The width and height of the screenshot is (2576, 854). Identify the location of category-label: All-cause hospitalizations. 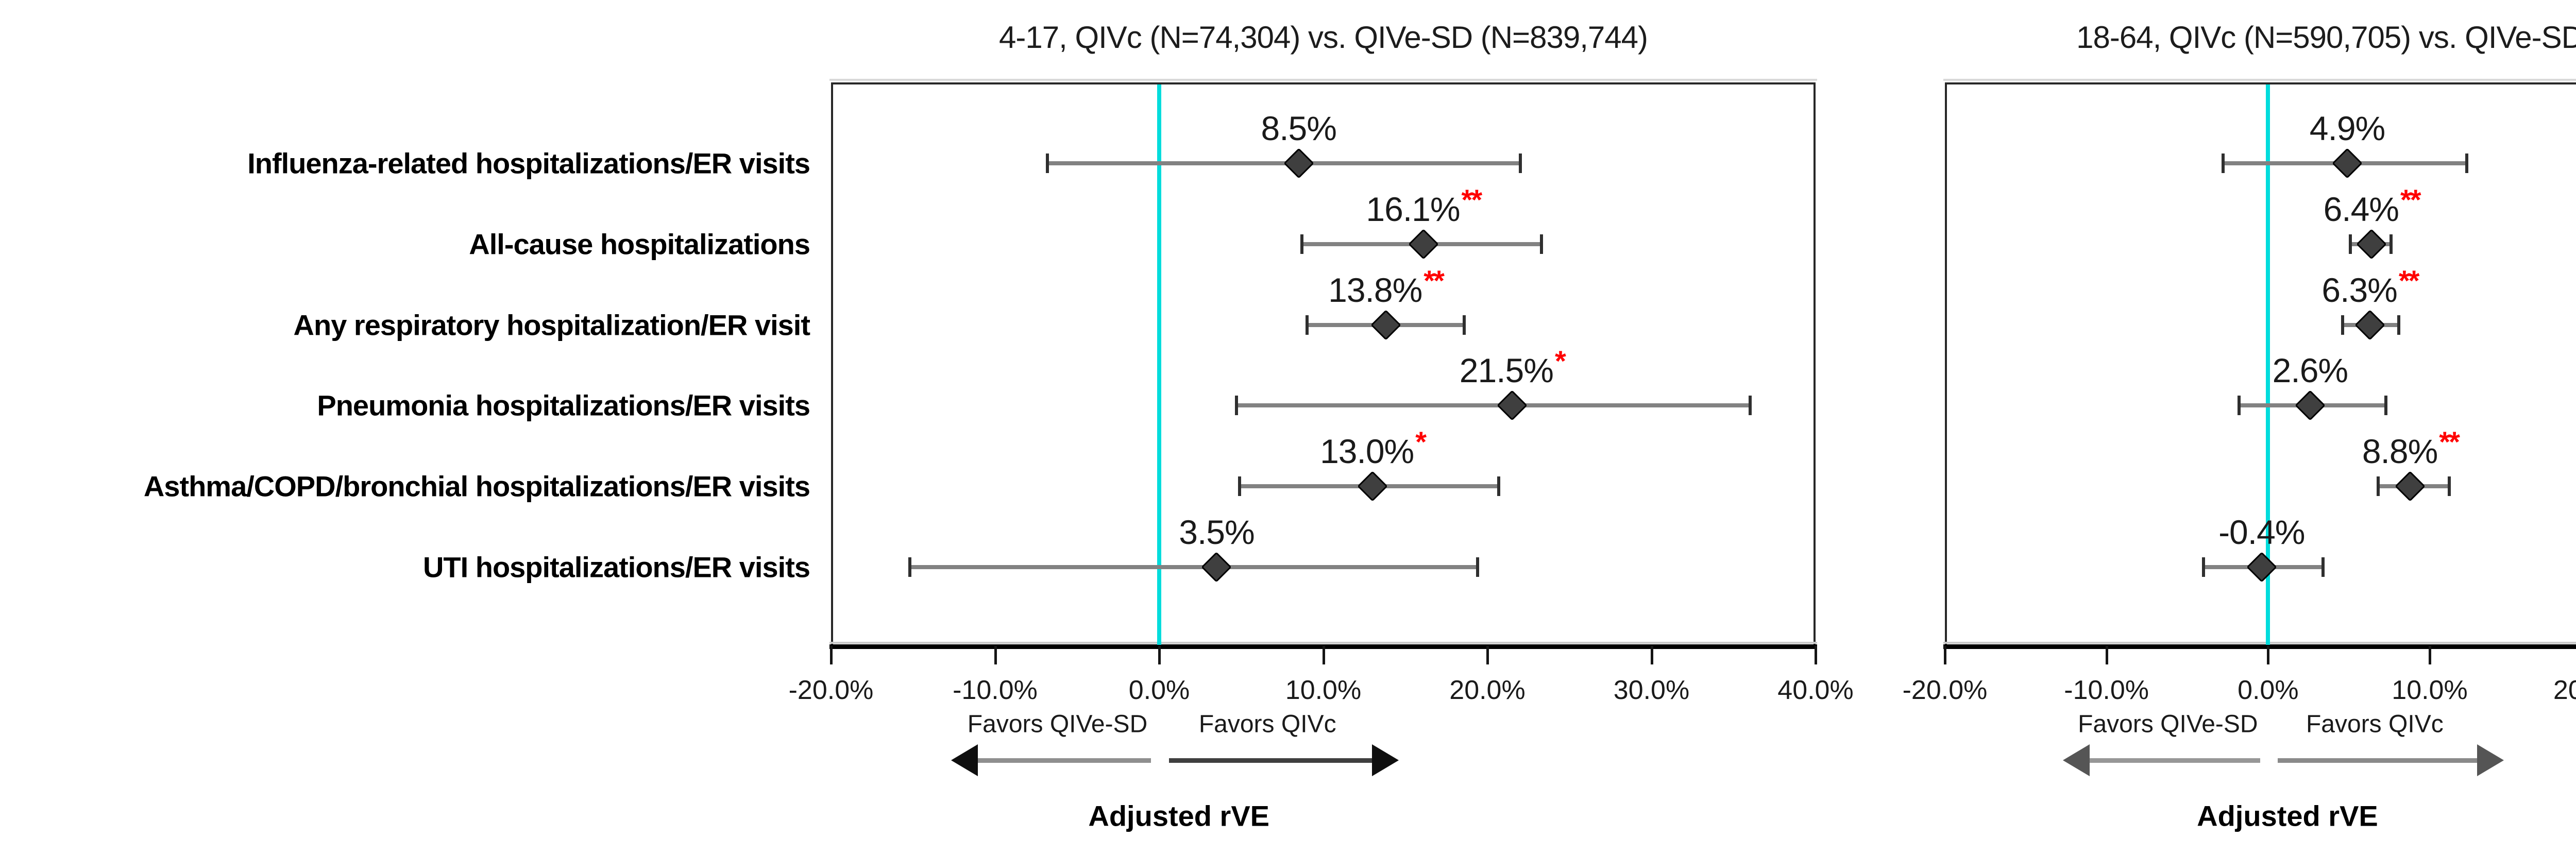
(639, 244).